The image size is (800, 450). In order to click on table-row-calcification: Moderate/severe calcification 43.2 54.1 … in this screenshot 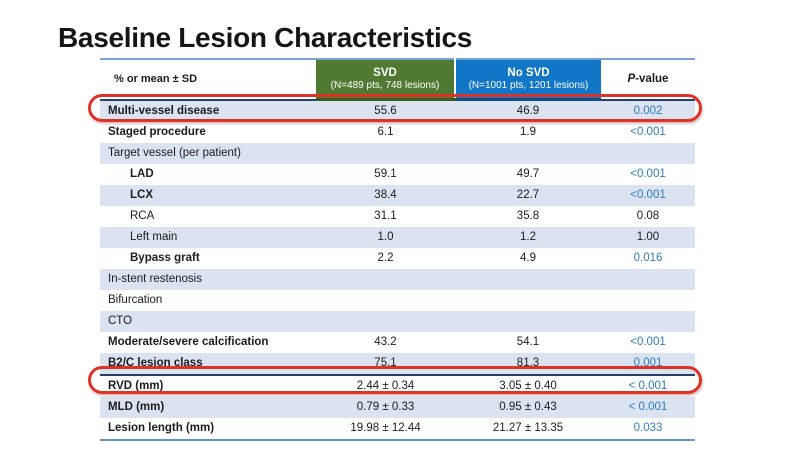, I will do `click(397, 342)`.